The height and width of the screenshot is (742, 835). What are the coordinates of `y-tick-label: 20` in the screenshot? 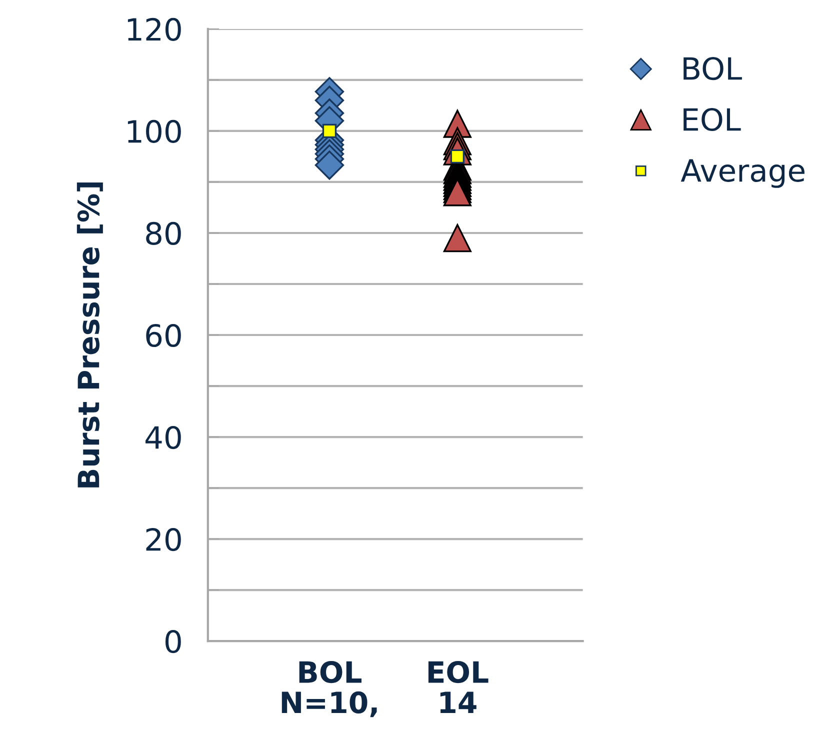 It's located at (163, 540).